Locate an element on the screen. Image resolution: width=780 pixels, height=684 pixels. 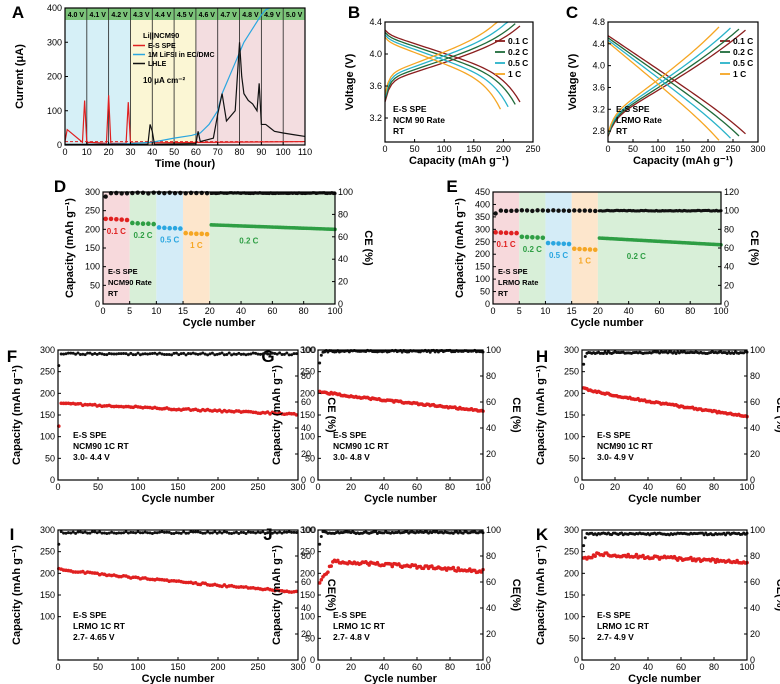
x-tick-label: 70 is located at coordinates (218, 152).